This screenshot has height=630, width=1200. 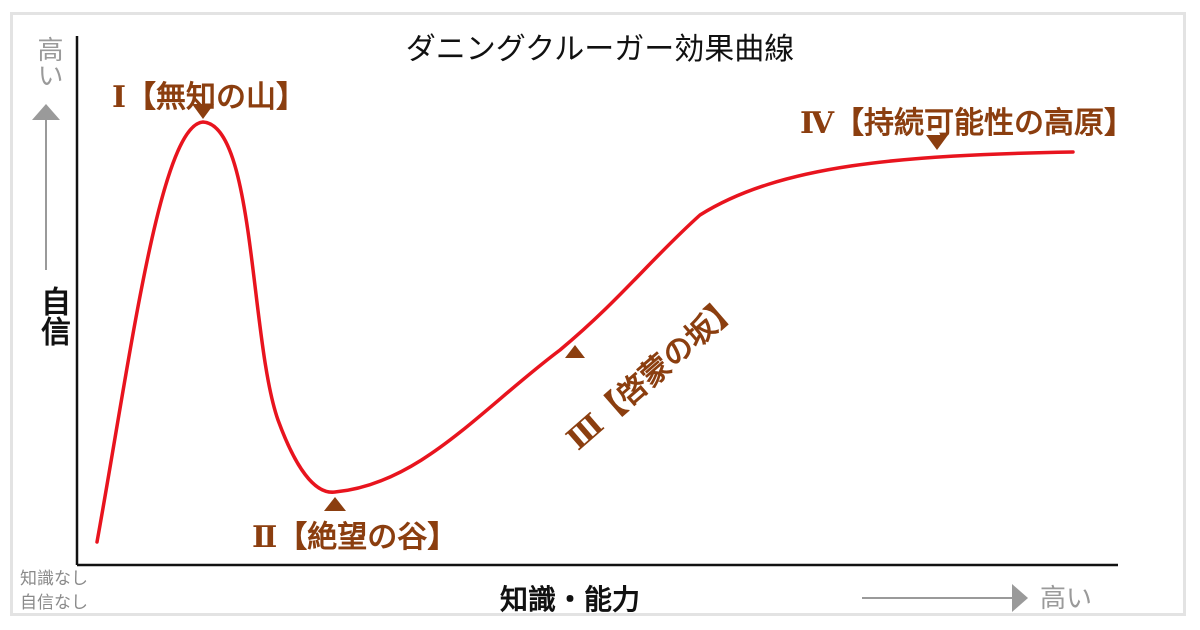 I want to click on y-arrow-head-icon, so click(x=46, y=112).